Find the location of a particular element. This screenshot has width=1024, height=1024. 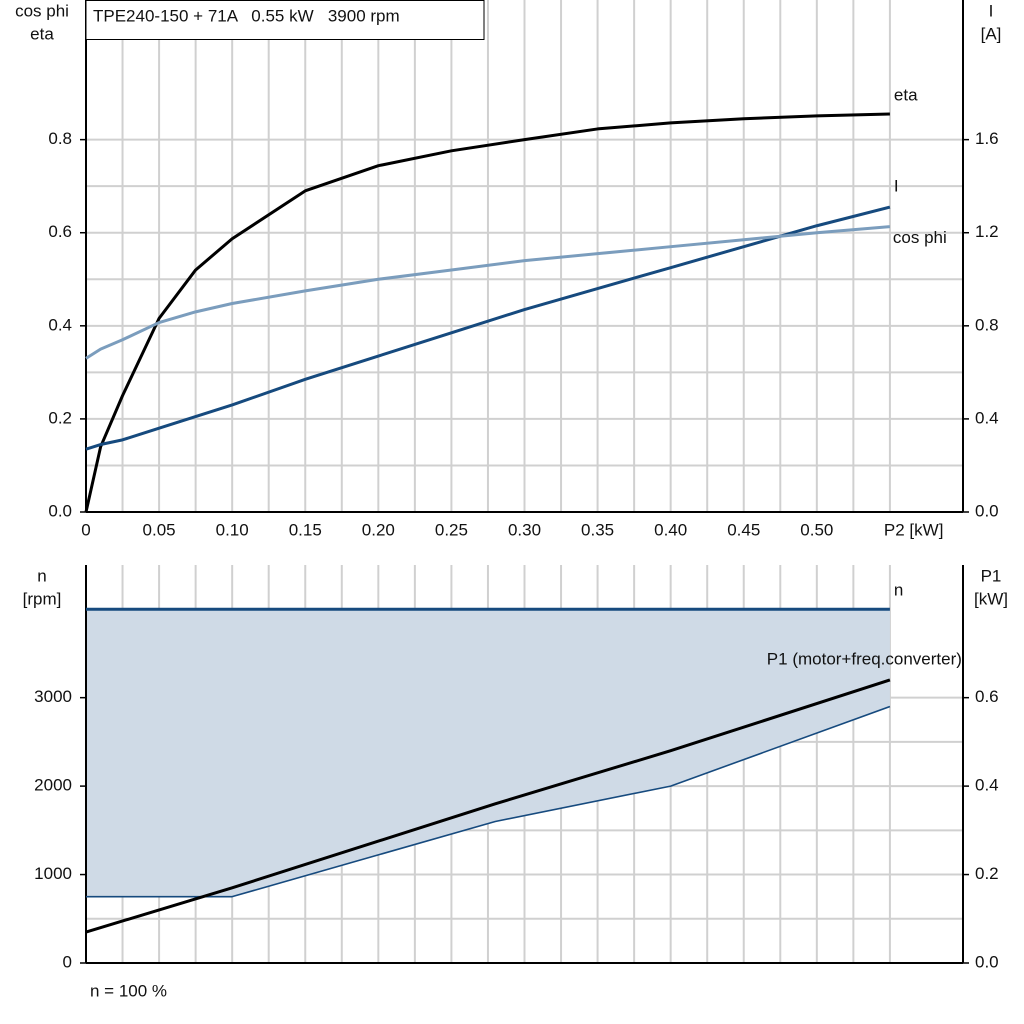

x-tick-label: 0 is located at coordinates (85, 529).